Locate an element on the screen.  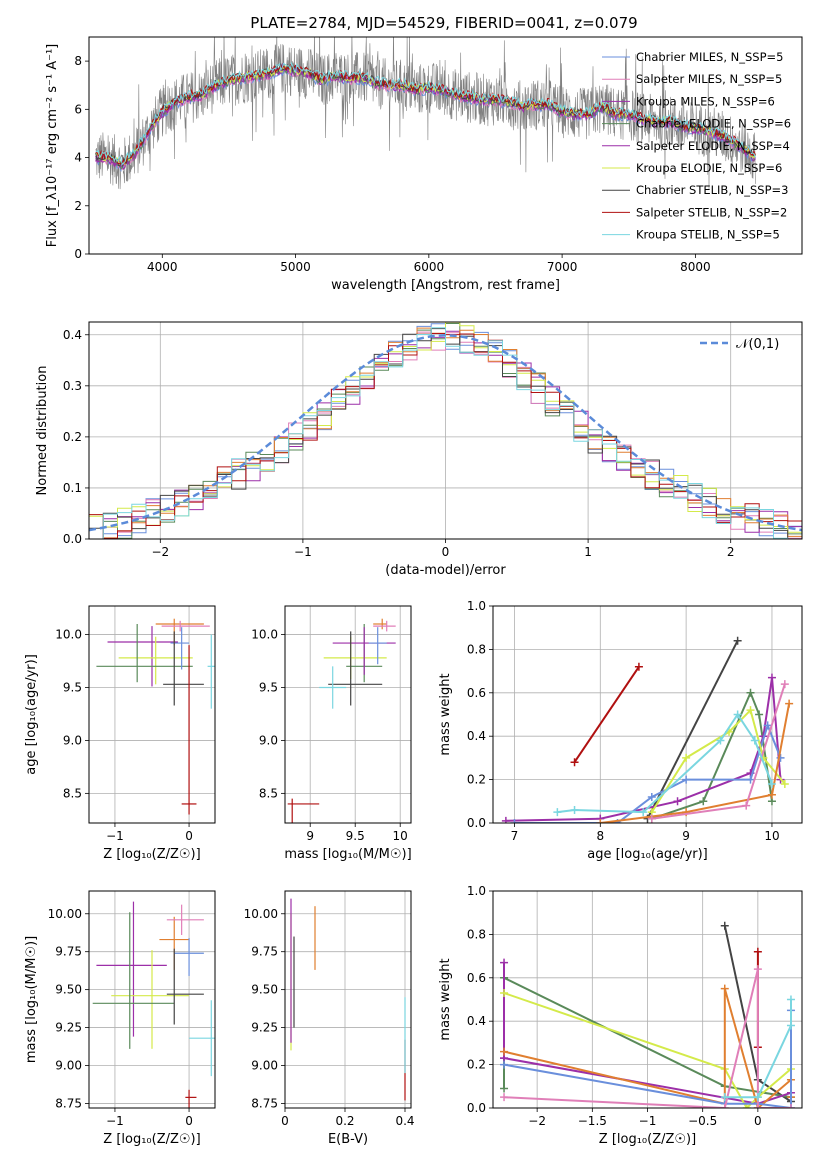
y-tick-label: 4 is located at coordinates (78, 158).